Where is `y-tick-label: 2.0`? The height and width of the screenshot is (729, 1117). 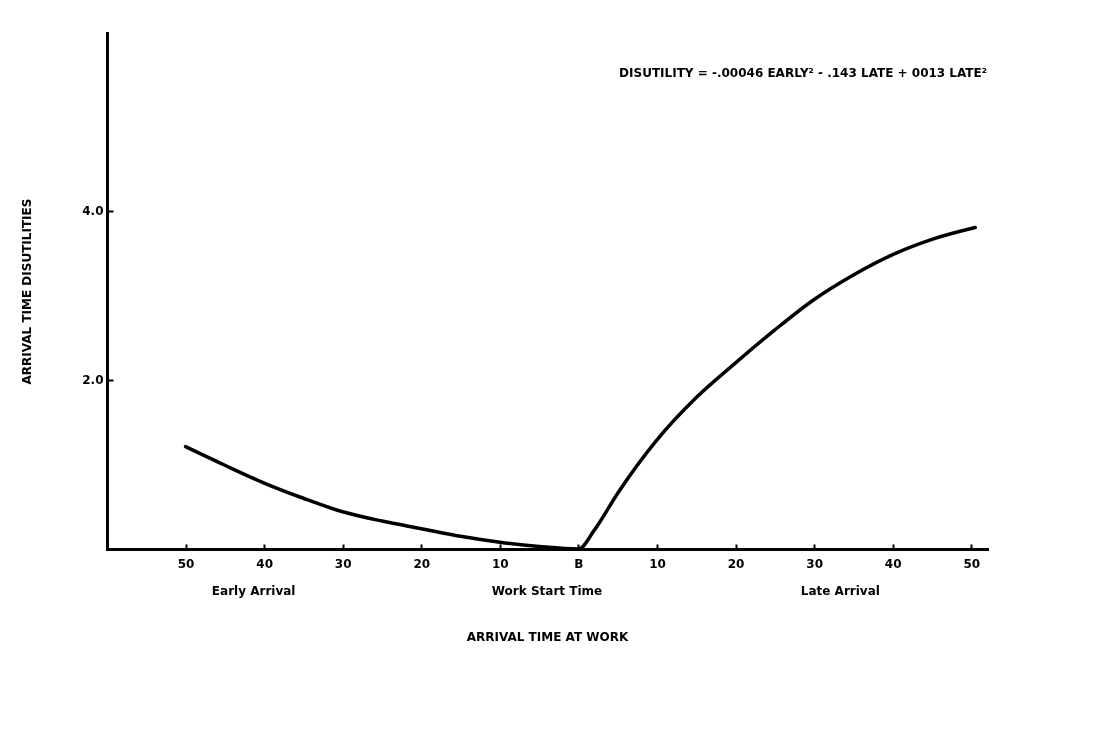
y-tick-label: 2.0 is located at coordinates (93, 380).